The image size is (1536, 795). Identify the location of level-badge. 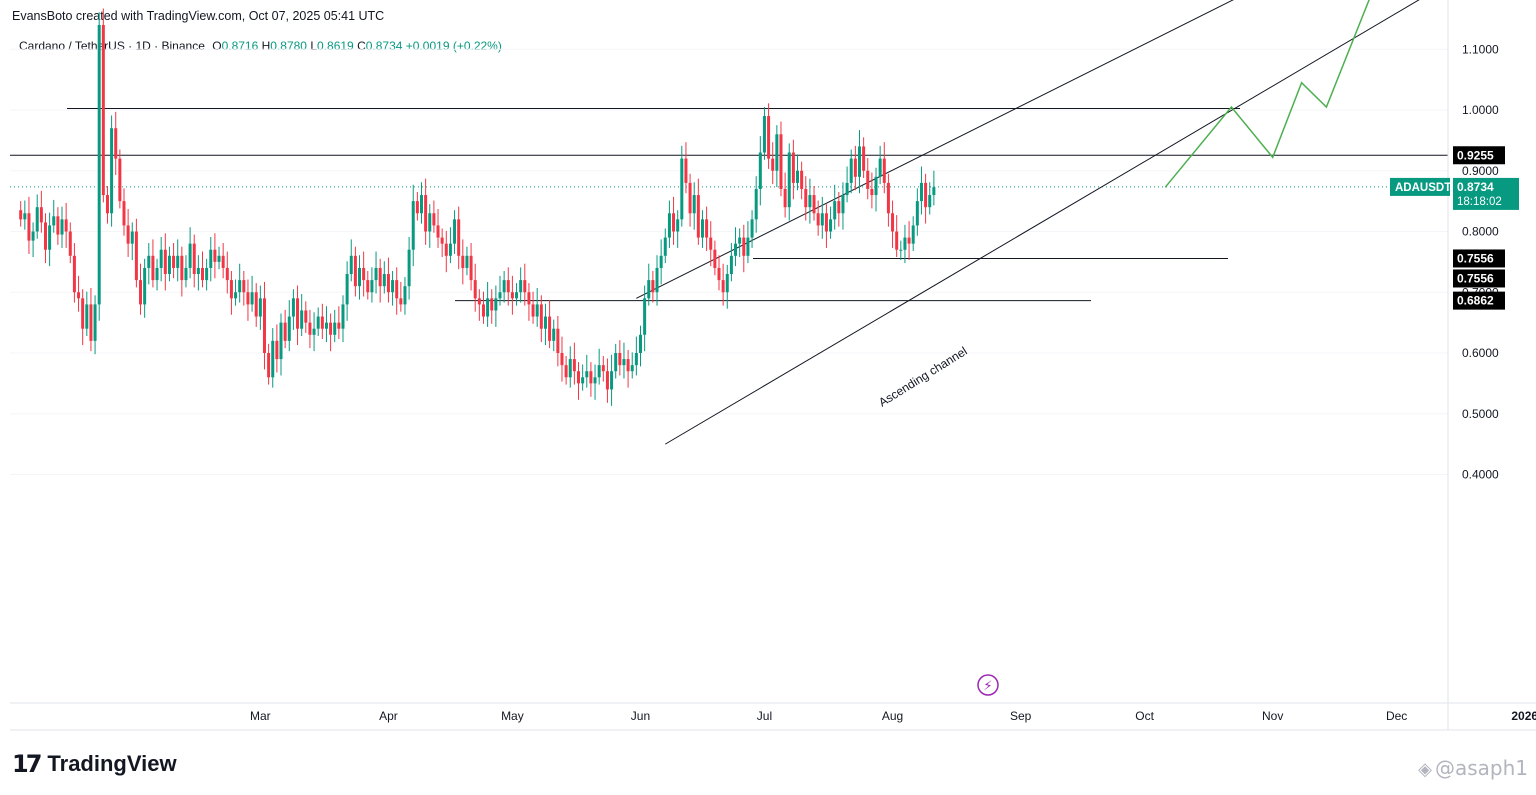
(1479, 155).